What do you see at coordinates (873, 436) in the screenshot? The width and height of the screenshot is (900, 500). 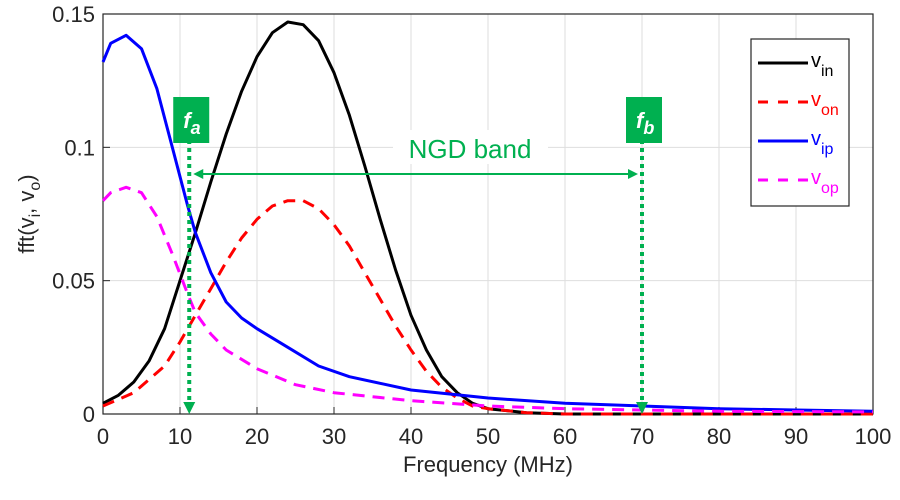 I see `x-tick-label: 100` at bounding box center [873, 436].